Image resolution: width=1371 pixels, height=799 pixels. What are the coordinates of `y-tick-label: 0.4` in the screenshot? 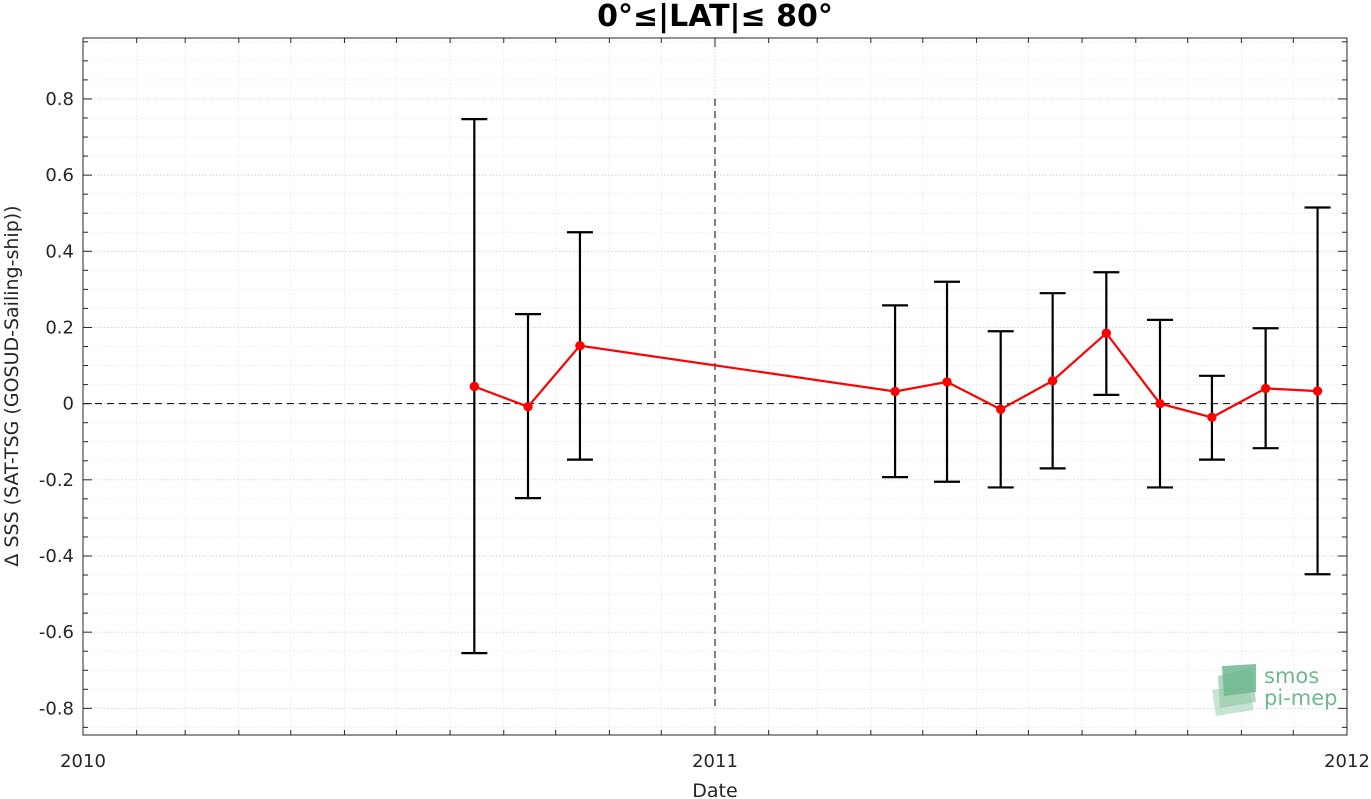 It's located at (59, 251).